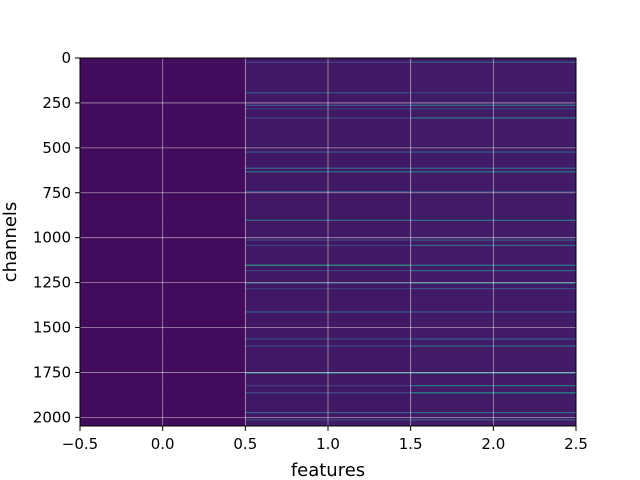  What do you see at coordinates (411, 444) in the screenshot?
I see `x-tick-label: 1.5` at bounding box center [411, 444].